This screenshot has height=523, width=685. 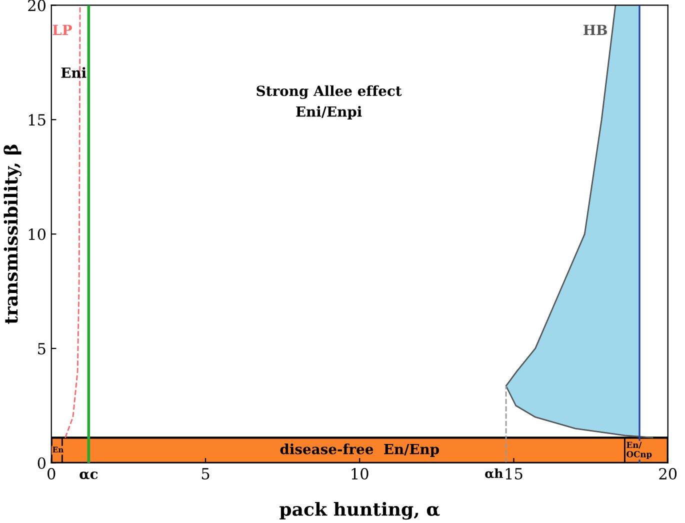 I want to click on y-tick-label: 15, so click(x=37, y=120).